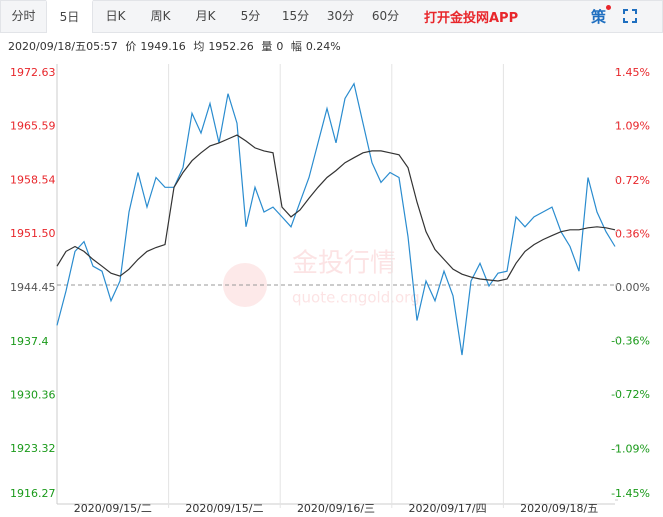  Describe the element at coordinates (630, 394) in the screenshot. I see `y2-tick-label: -0.72%` at that location.